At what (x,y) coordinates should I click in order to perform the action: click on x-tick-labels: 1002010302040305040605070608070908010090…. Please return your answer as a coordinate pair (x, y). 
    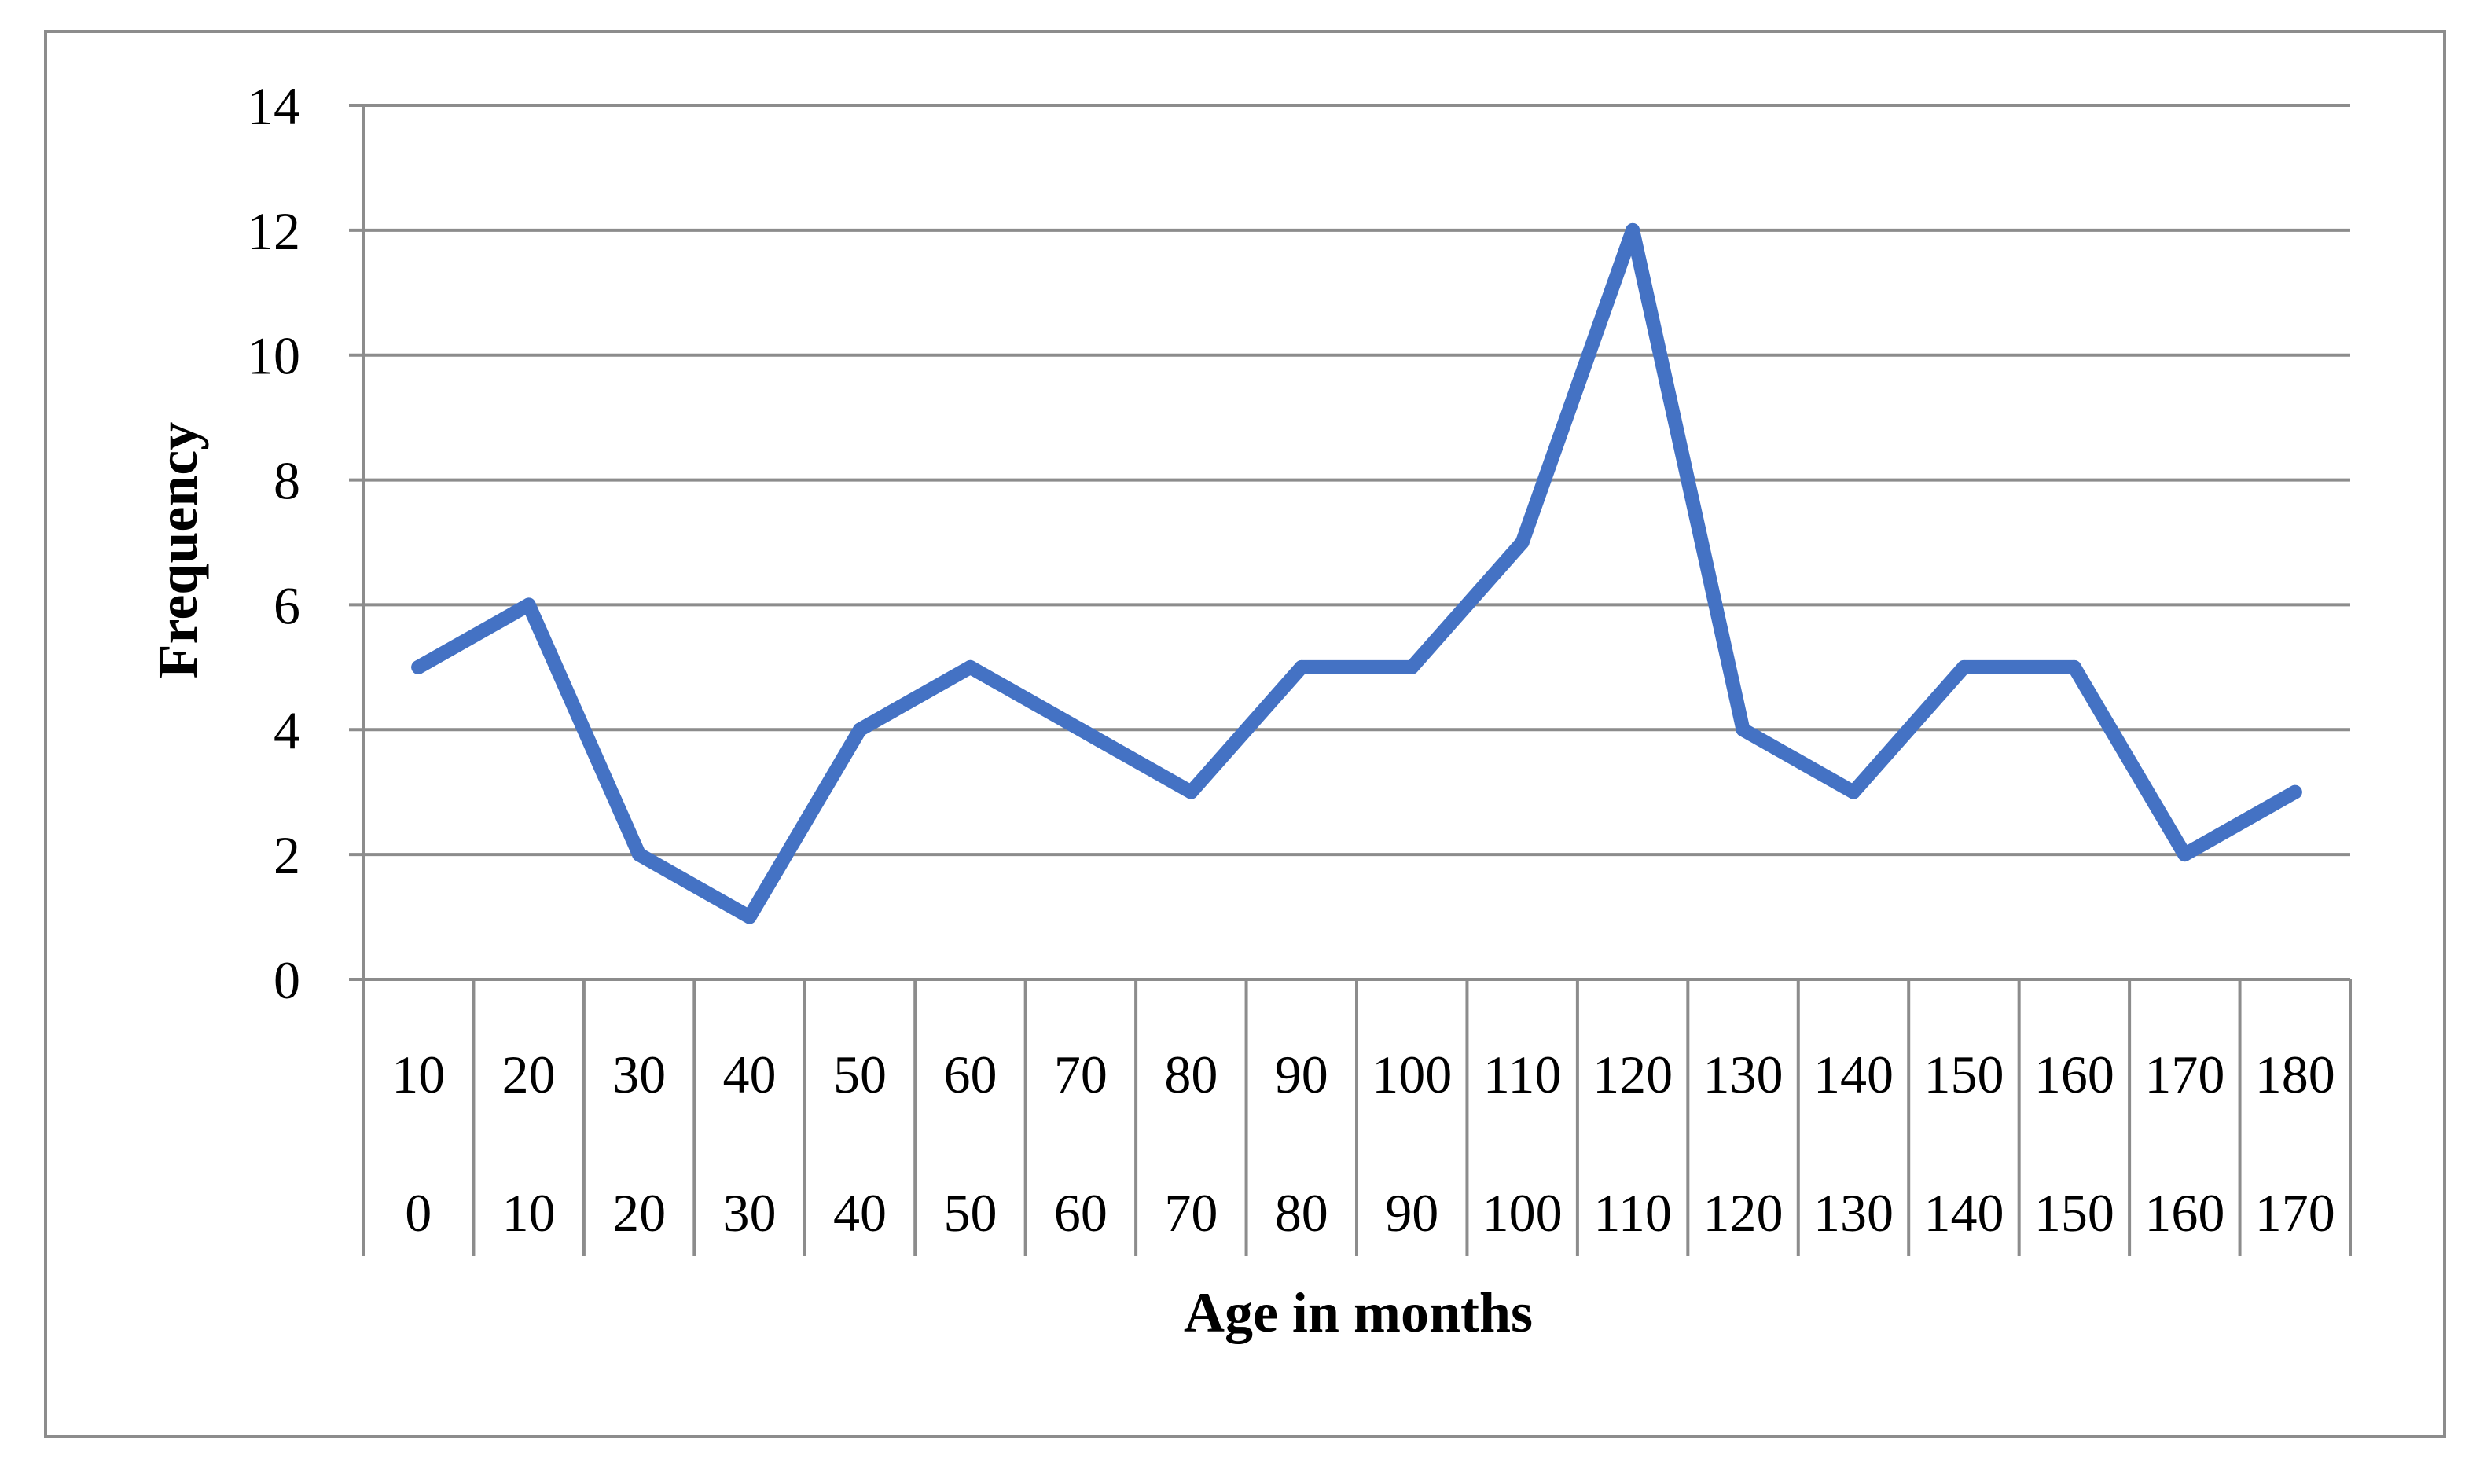
    Looking at the image, I should click on (1363, 1144).